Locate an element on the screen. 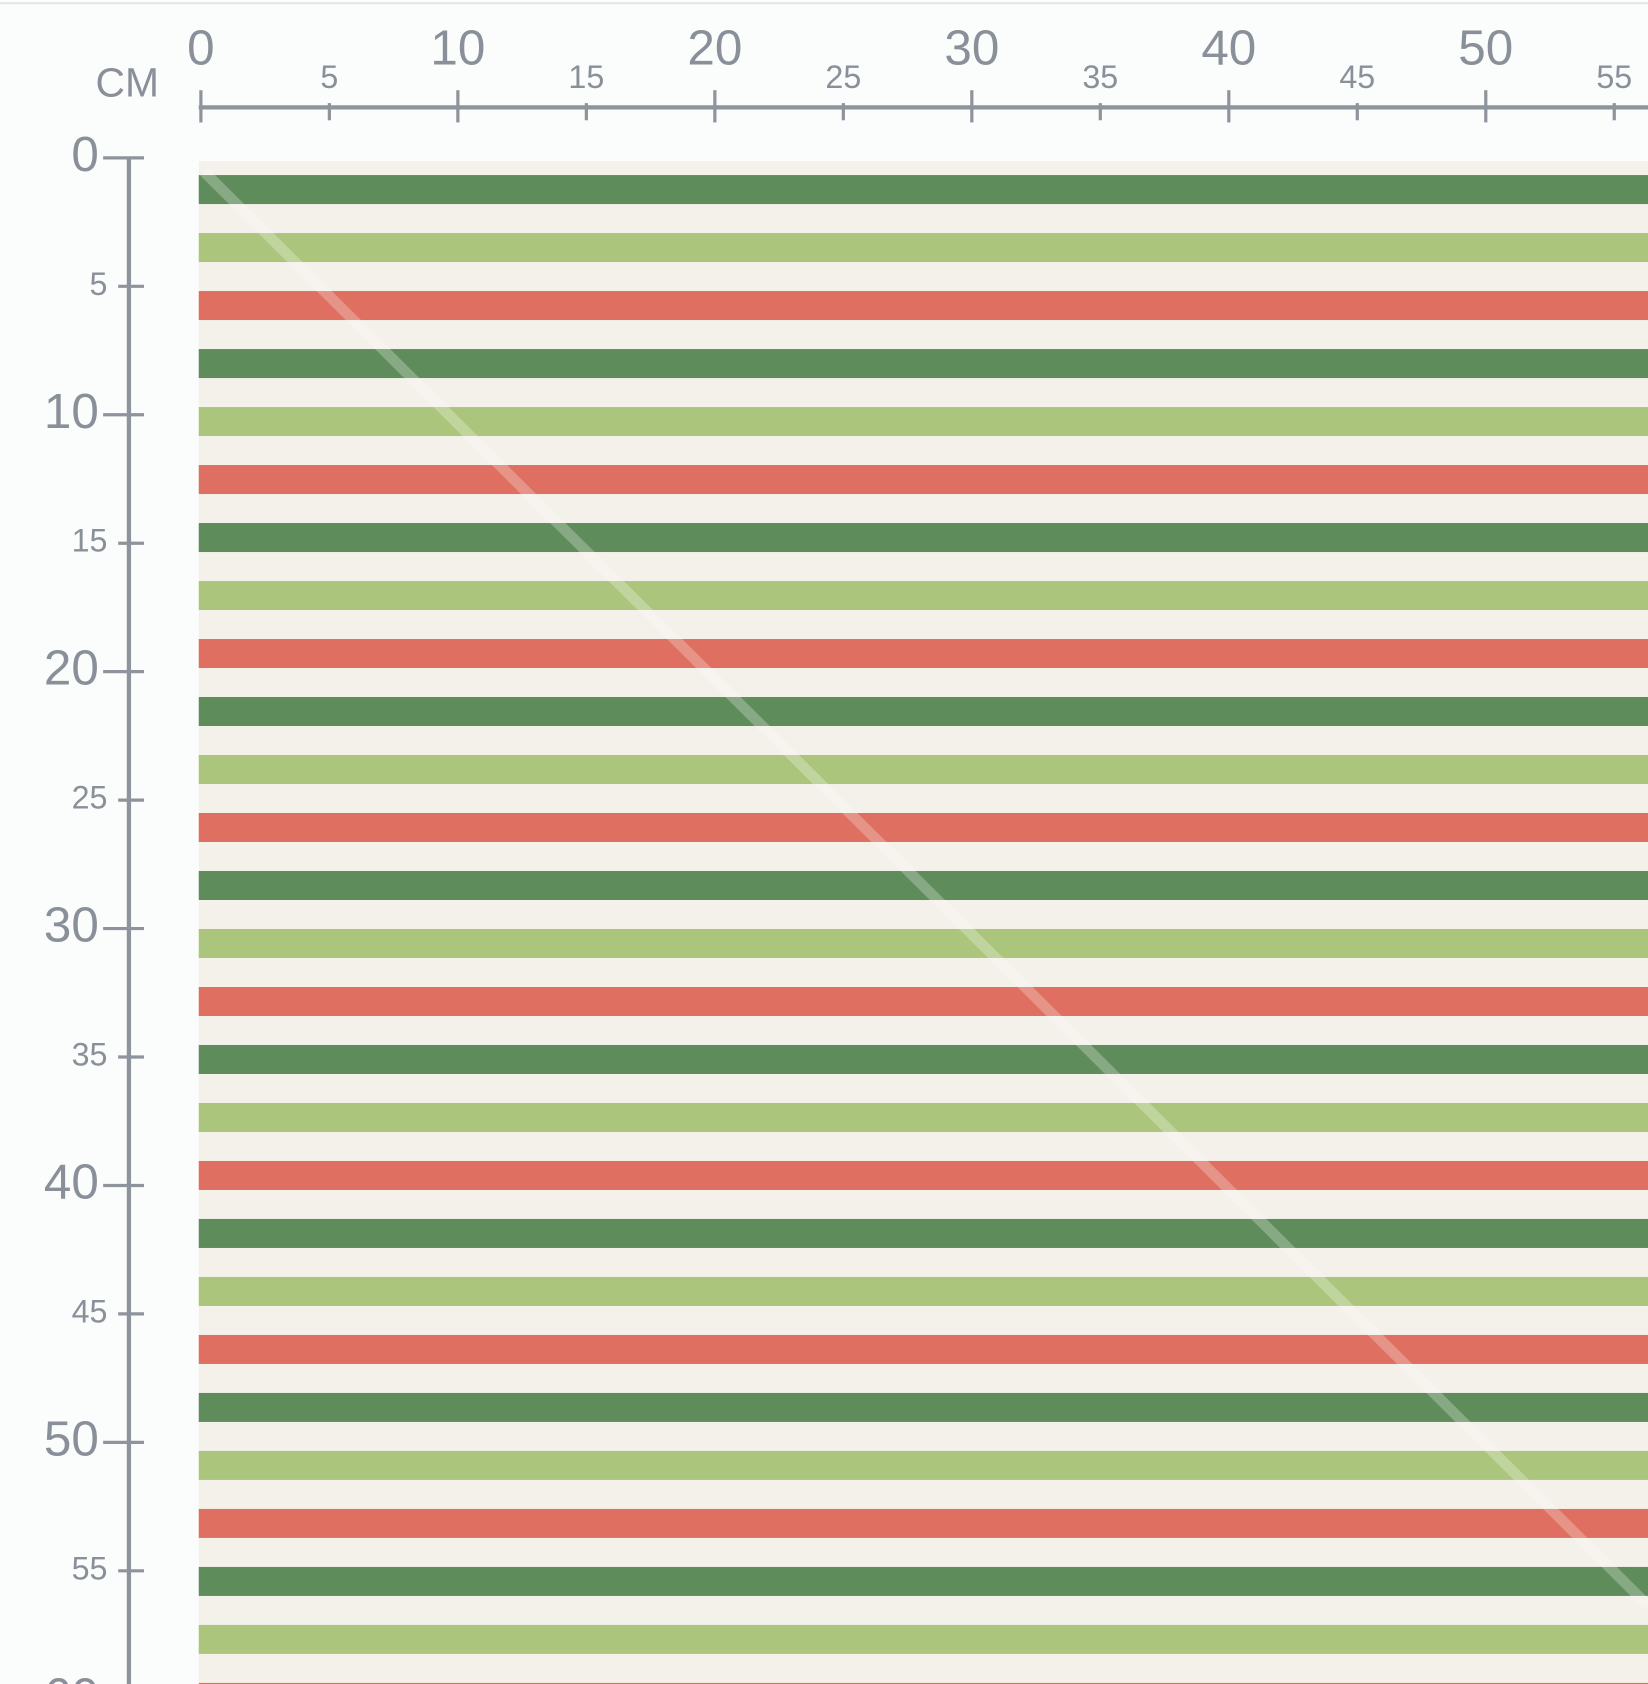  top-tick-label: 25 is located at coordinates (843, 77).